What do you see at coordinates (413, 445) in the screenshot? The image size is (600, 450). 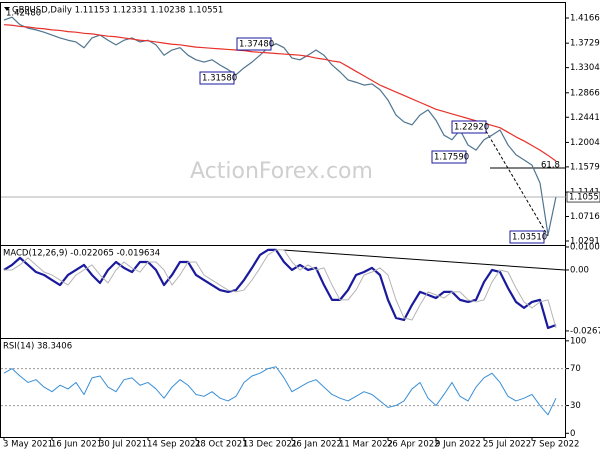 I see `x-tick-label: 26 Apr 2022` at bounding box center [413, 445].